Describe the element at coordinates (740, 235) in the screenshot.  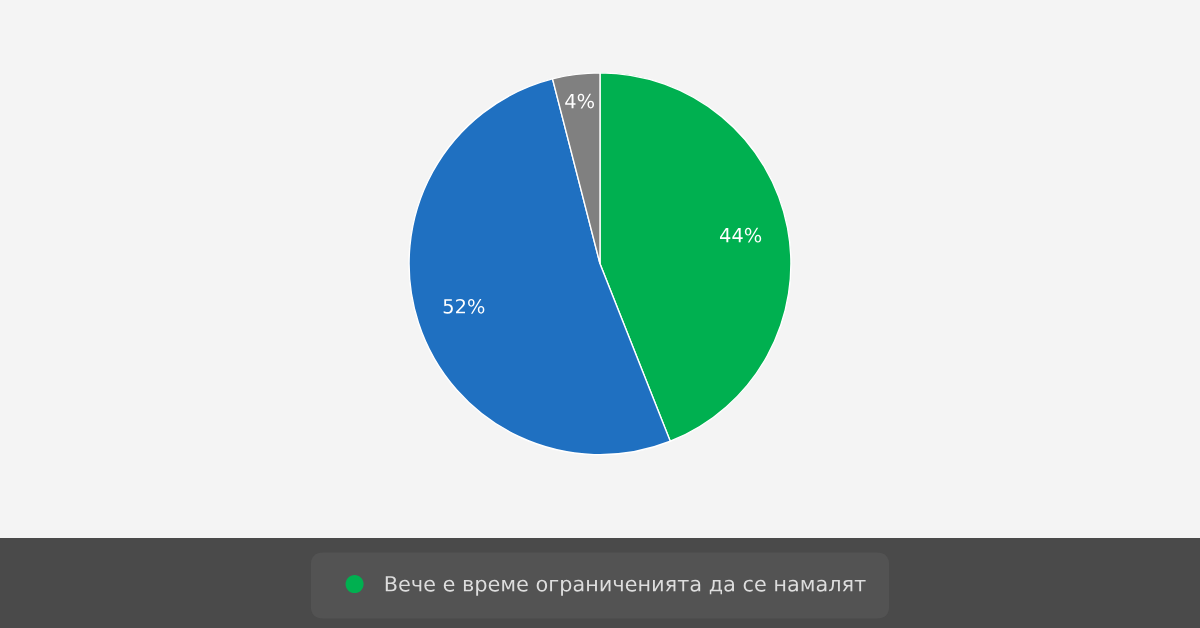
I see `data-label: 44%` at that location.